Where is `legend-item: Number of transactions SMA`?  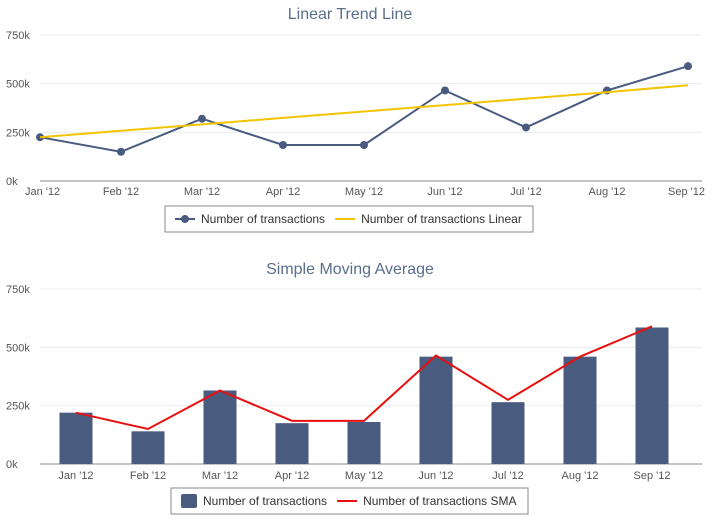
legend-item: Number of transactions SMA is located at coordinates (426, 501).